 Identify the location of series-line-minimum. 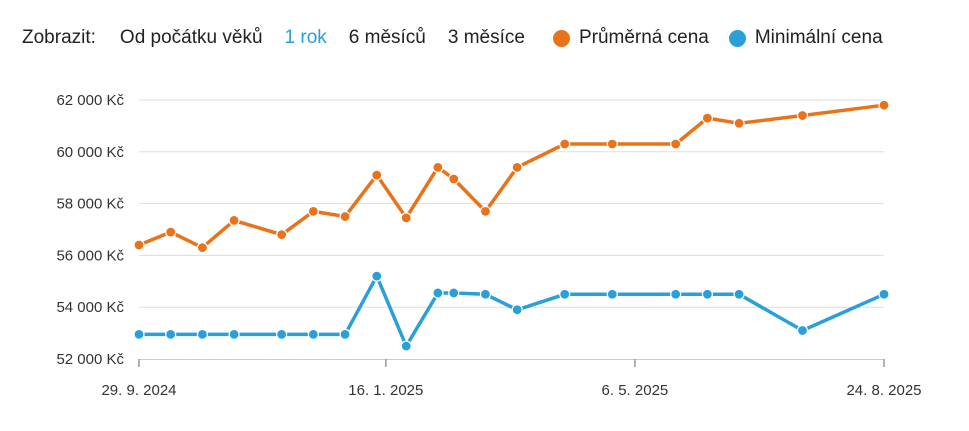
(511, 311).